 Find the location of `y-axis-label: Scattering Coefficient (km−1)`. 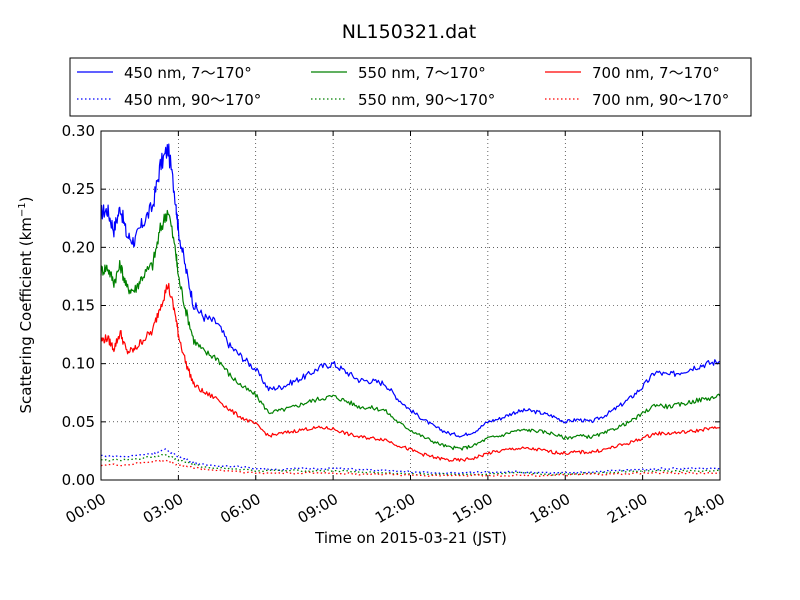

y-axis-label: Scattering Coefficient (km−1) is located at coordinates (26, 304).